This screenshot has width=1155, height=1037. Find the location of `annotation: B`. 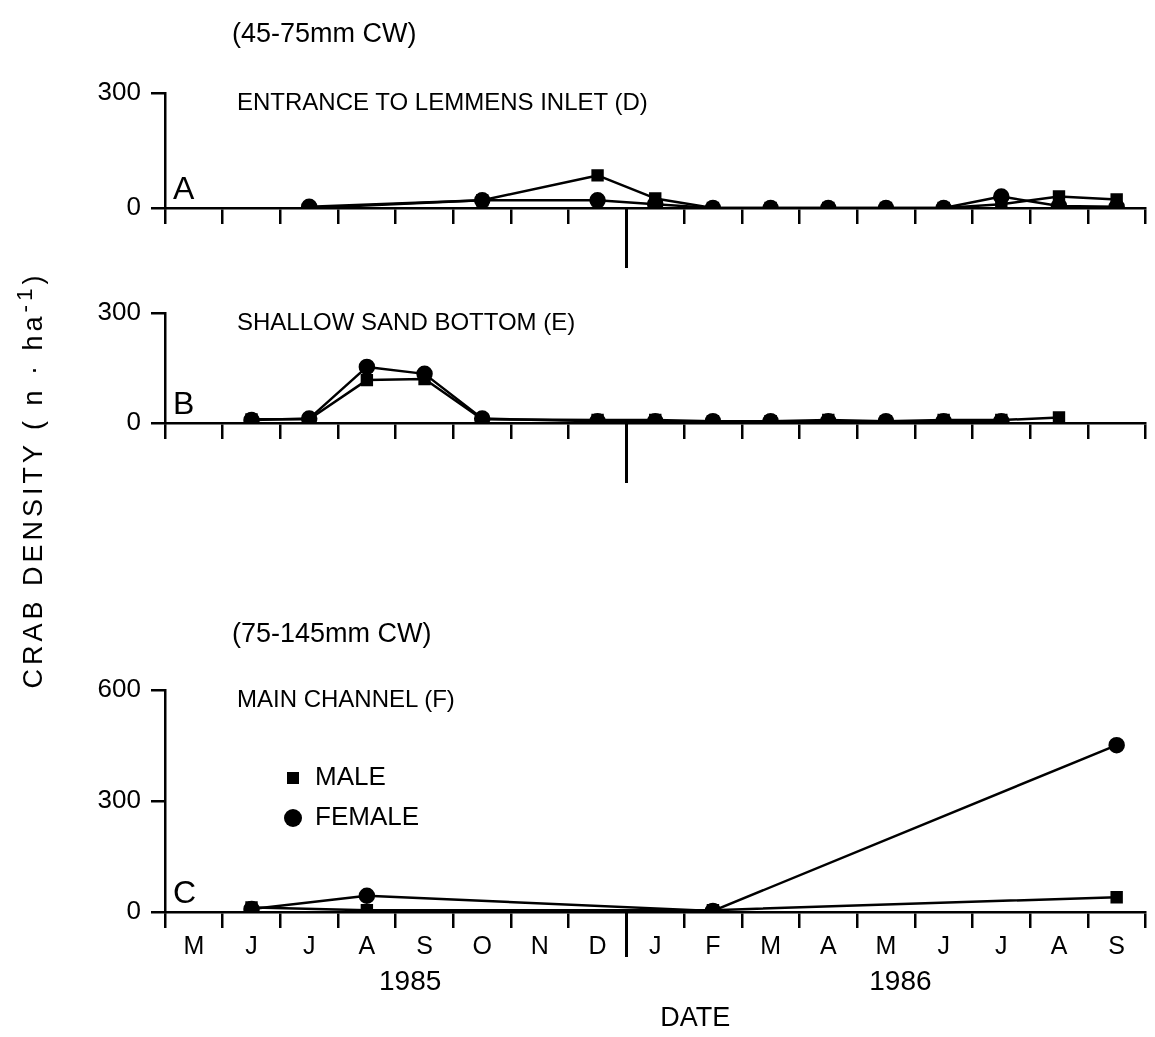

annotation: B is located at coordinates (184, 402).